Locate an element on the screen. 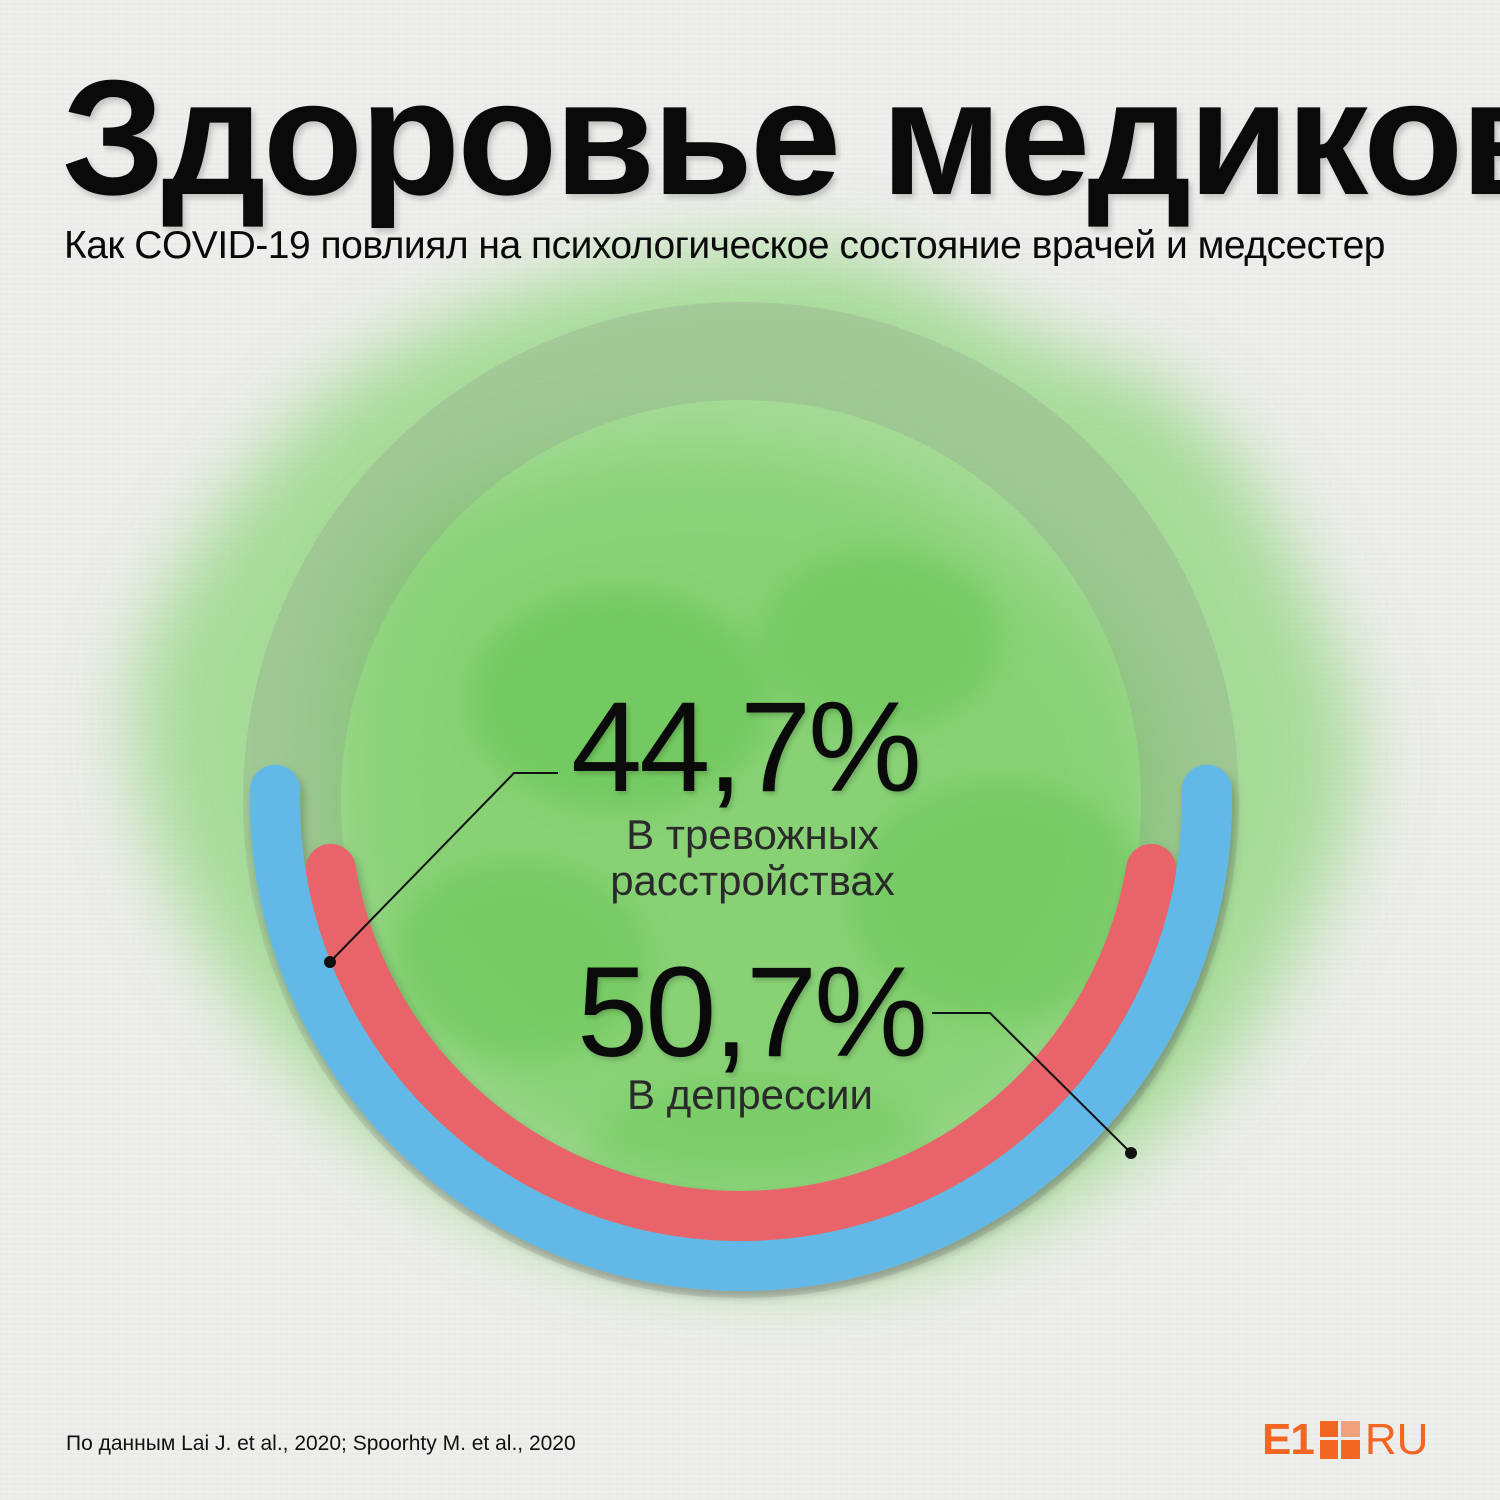  anxiety-leader-line is located at coordinates (443, 867).